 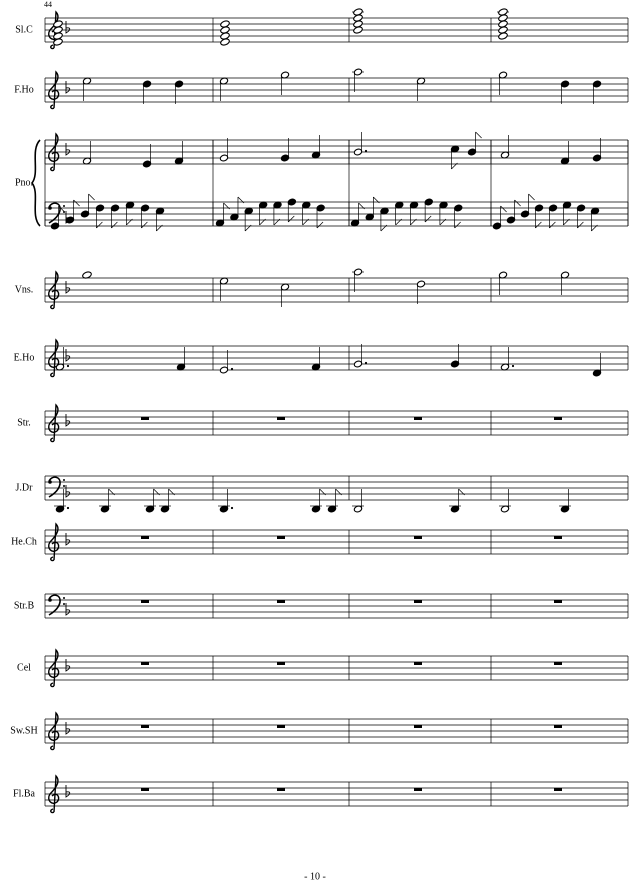 I want to click on page-number: - 10 -, so click(x=315, y=876).